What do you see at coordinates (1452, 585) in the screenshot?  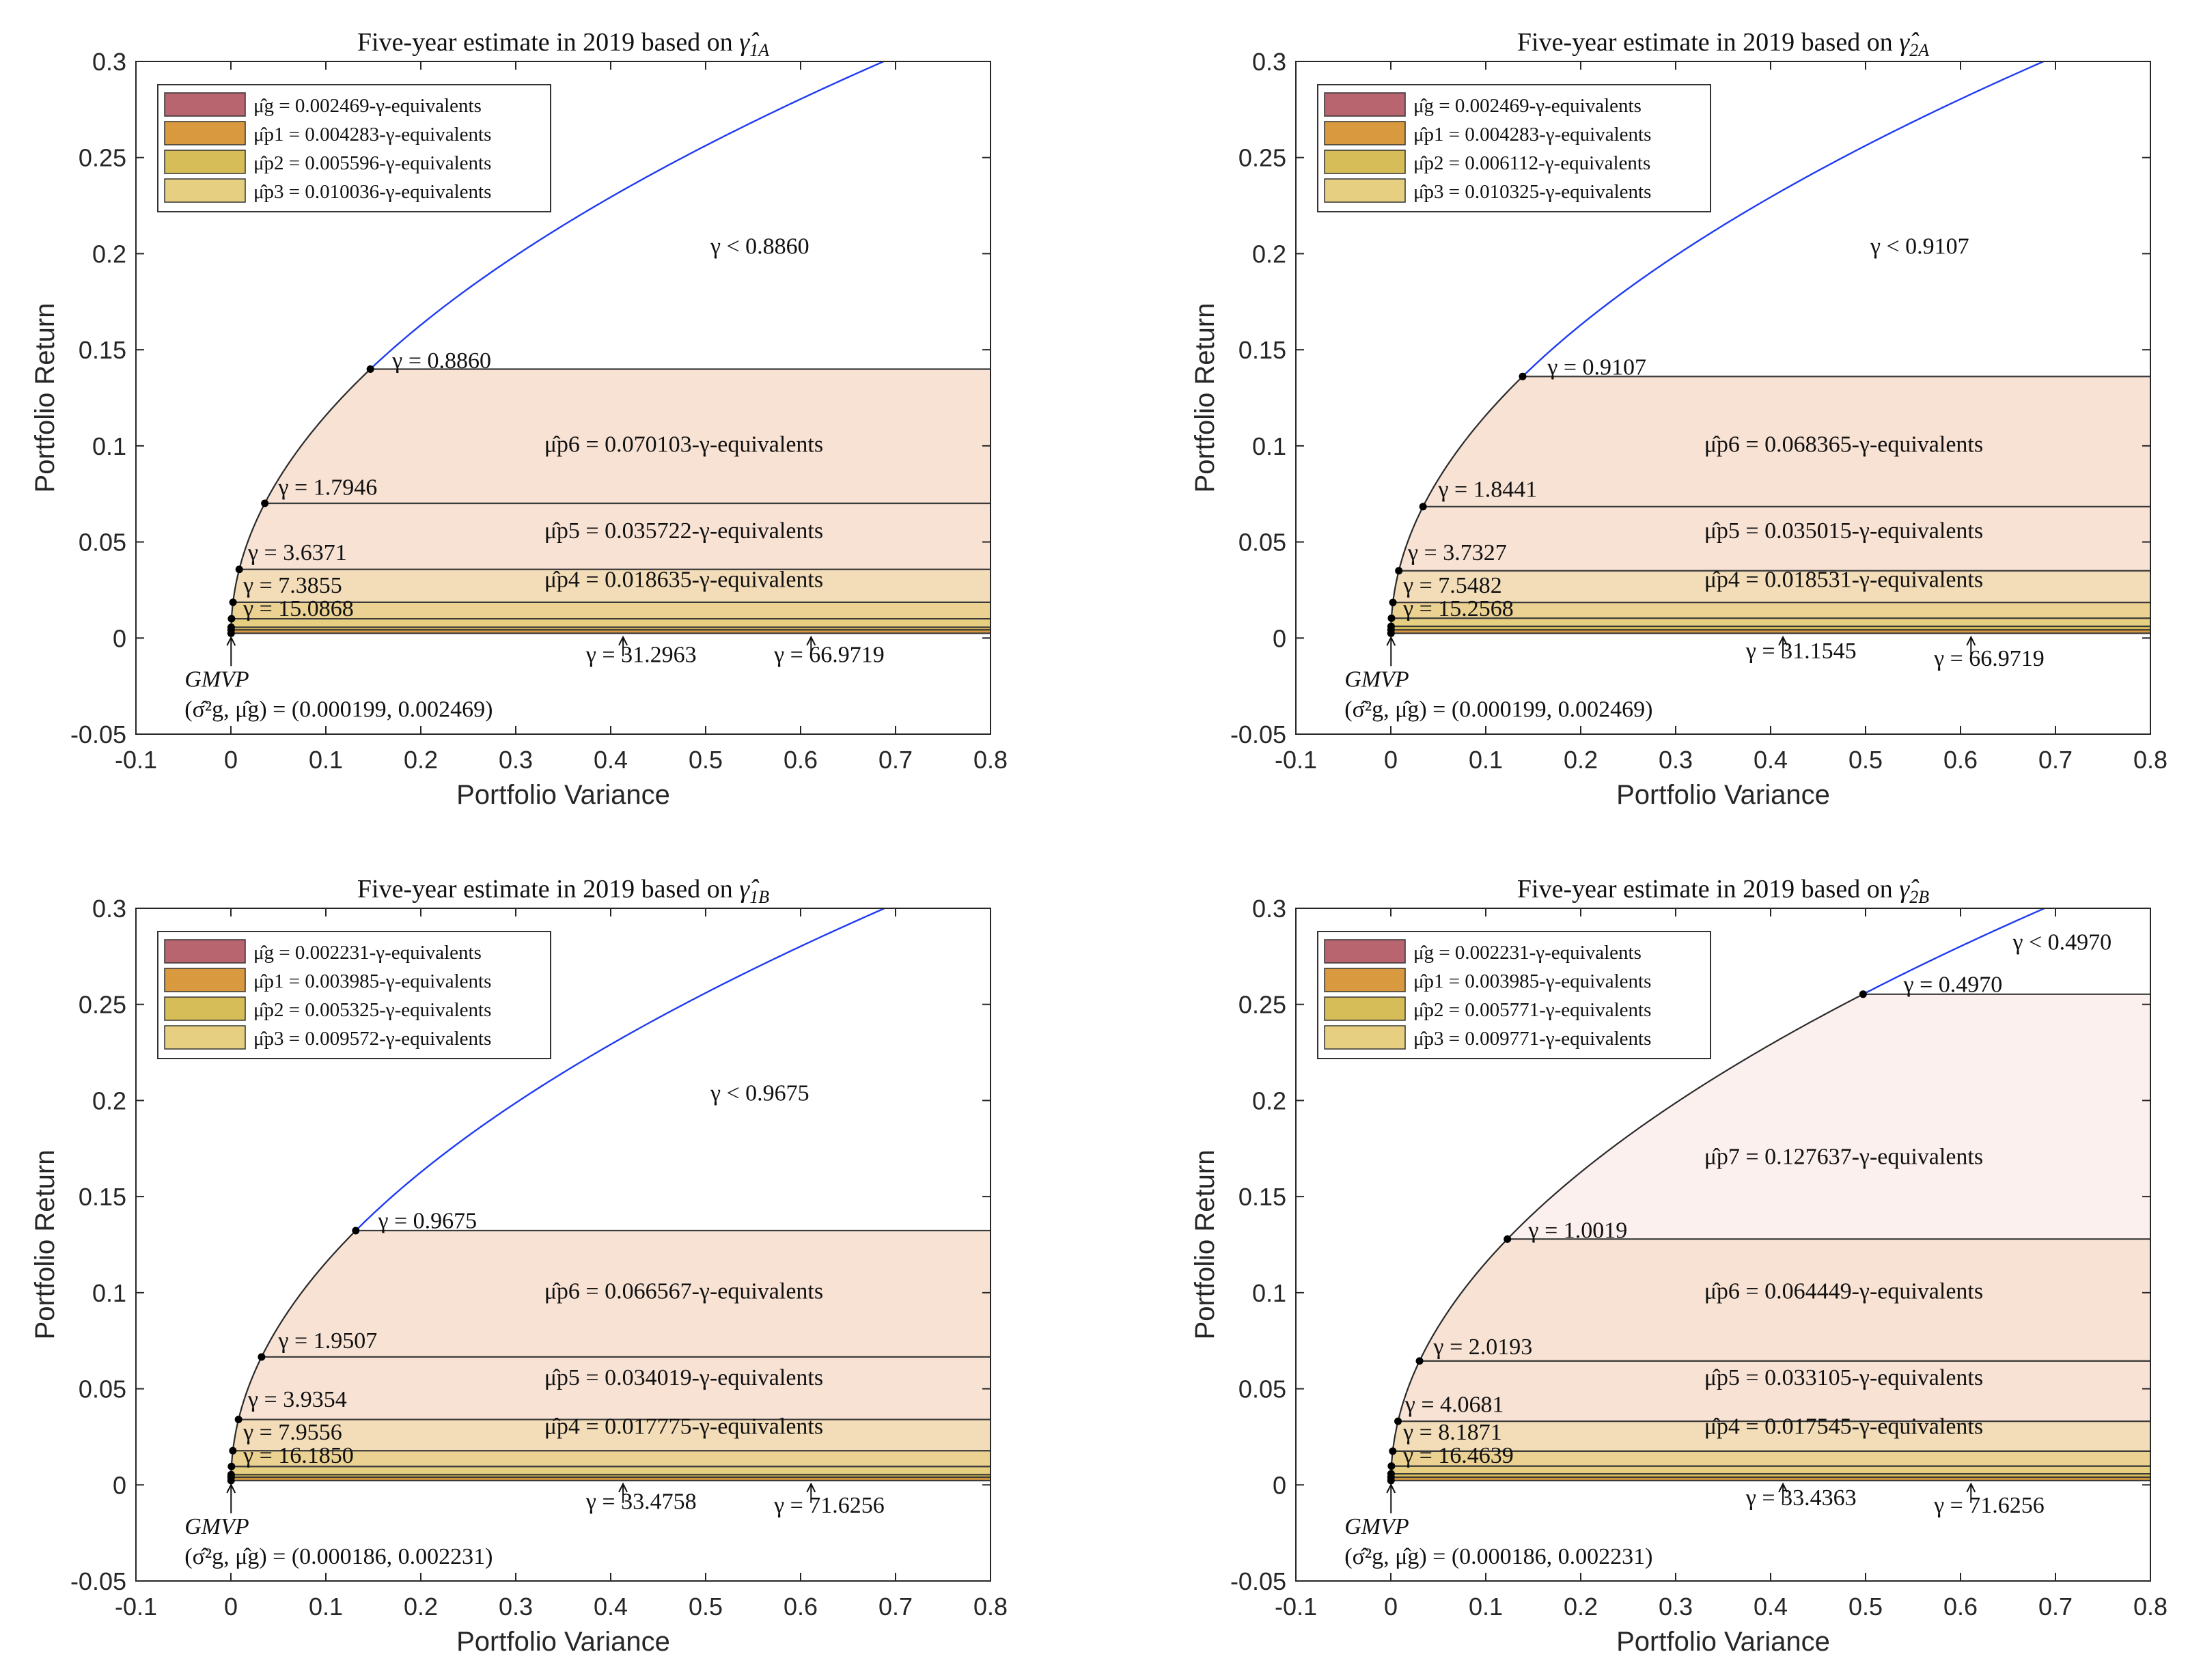 I see `gamma-threshold-label: γ = 7.5482` at bounding box center [1452, 585].